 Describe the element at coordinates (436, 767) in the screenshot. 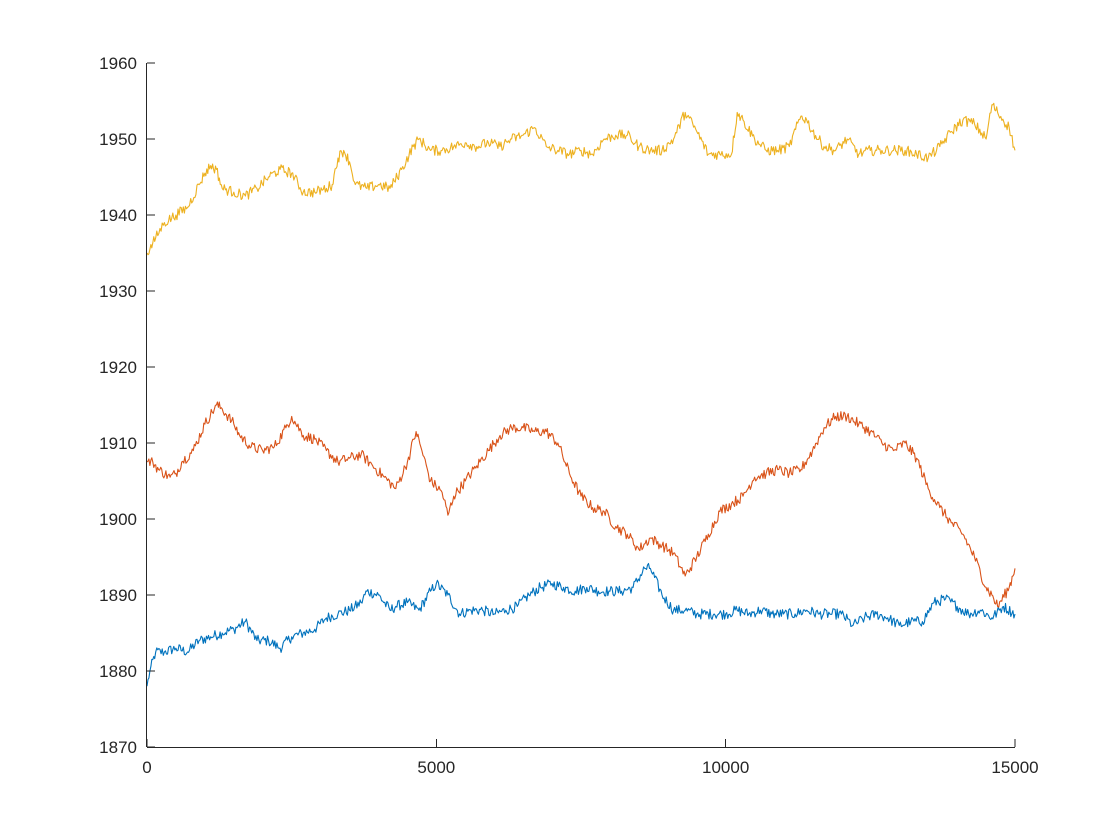

I see `x-tick-label: 5000` at that location.